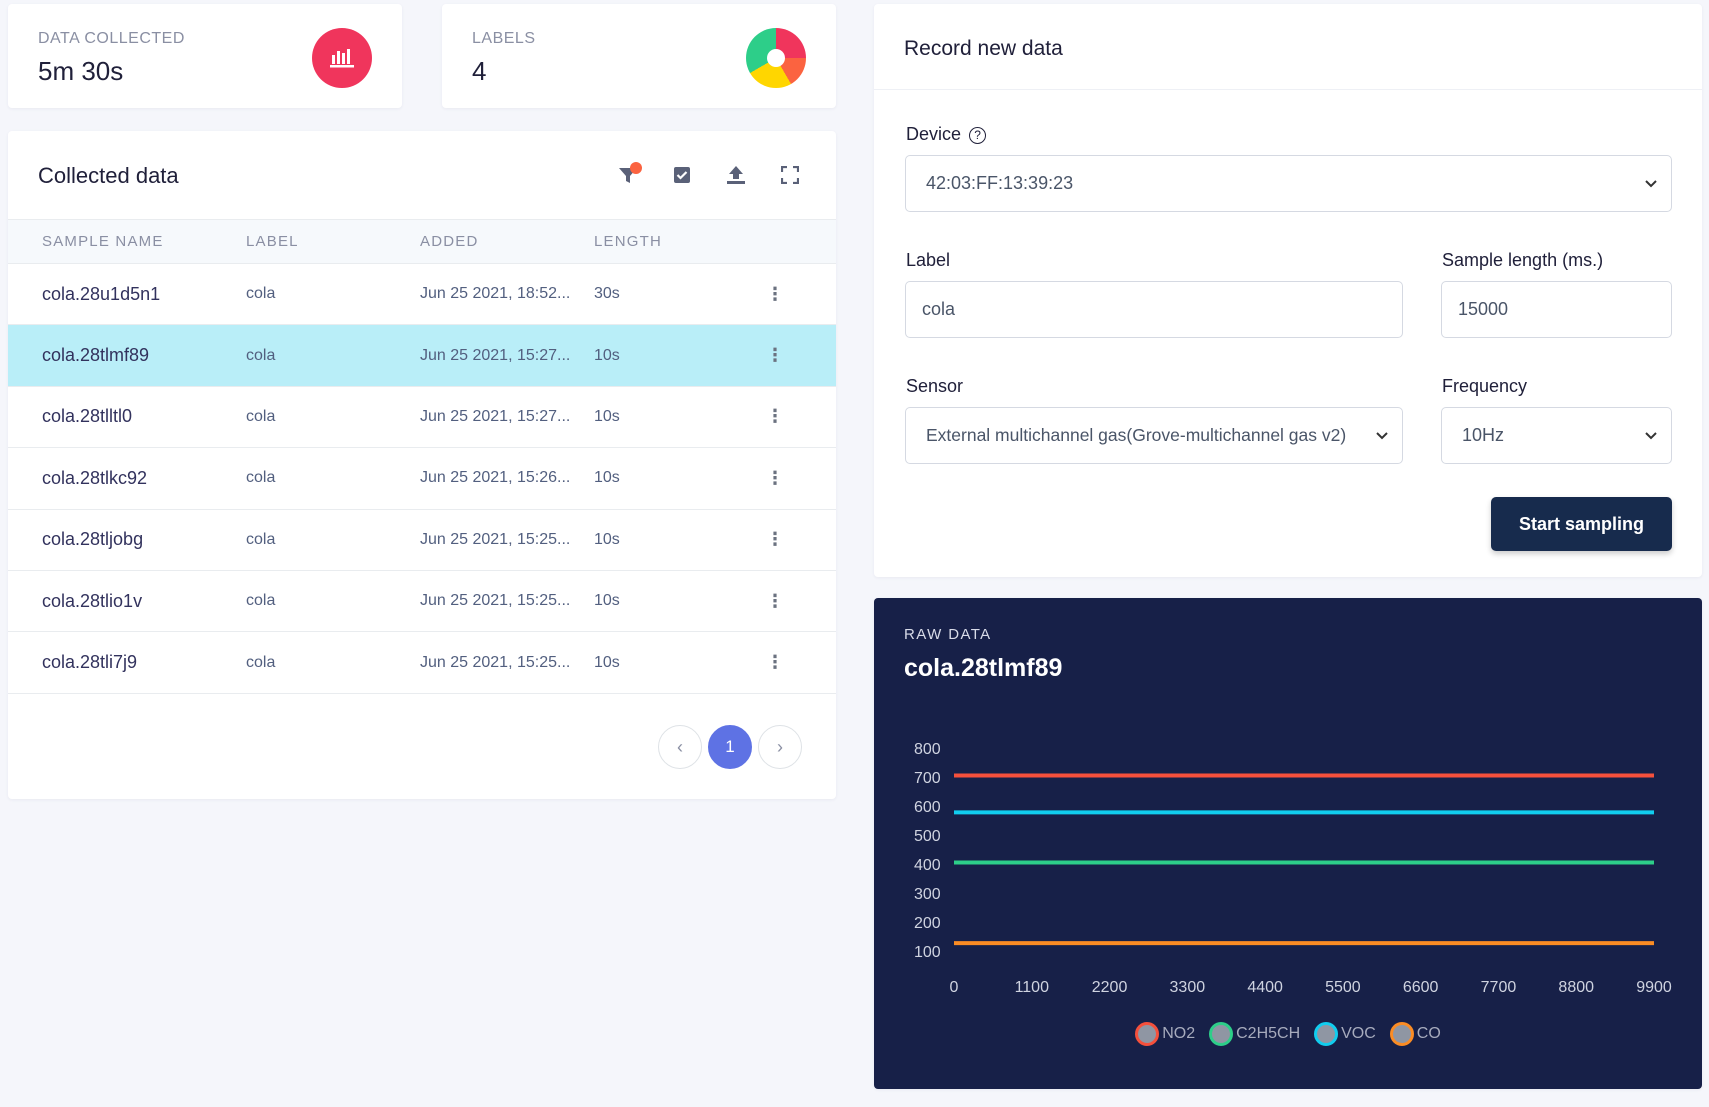  Describe the element at coordinates (1154, 309) in the screenshot. I see `label-input: cola` at that location.